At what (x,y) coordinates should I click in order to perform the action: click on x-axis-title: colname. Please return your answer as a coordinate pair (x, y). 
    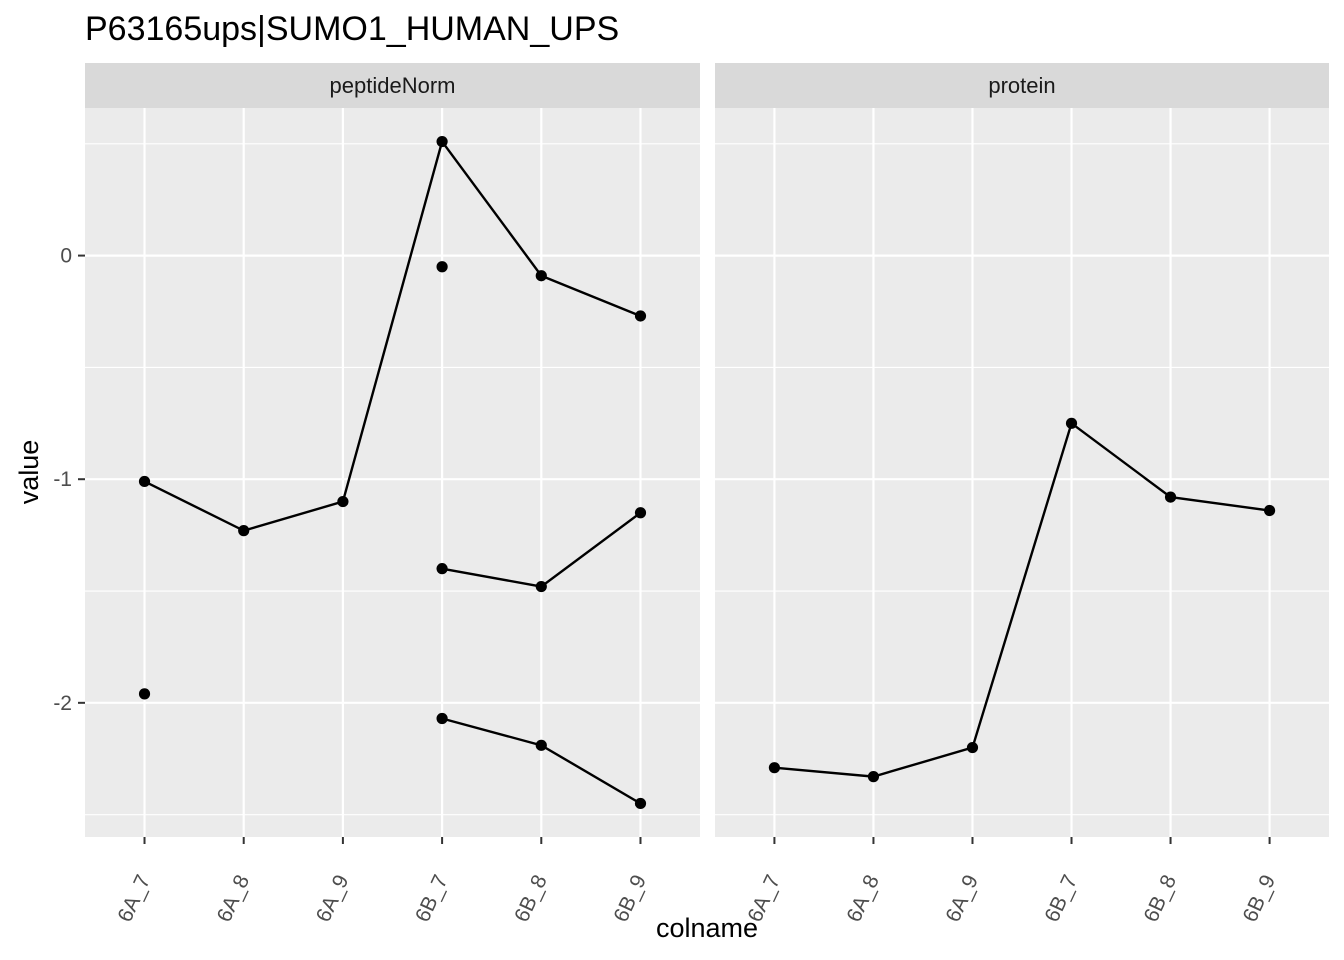
    Looking at the image, I should click on (707, 928).